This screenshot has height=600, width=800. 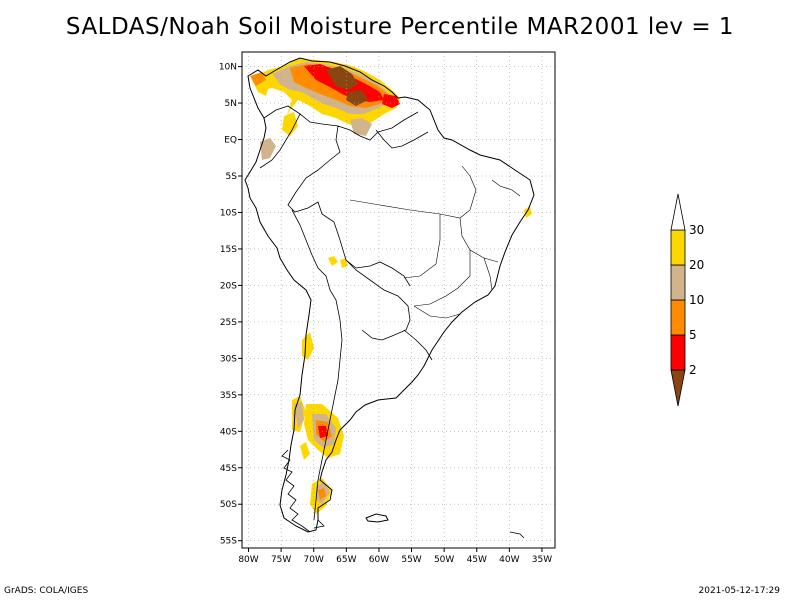 I want to click on grads-credit: GrADS: COLA/IGES, so click(x=46, y=591).